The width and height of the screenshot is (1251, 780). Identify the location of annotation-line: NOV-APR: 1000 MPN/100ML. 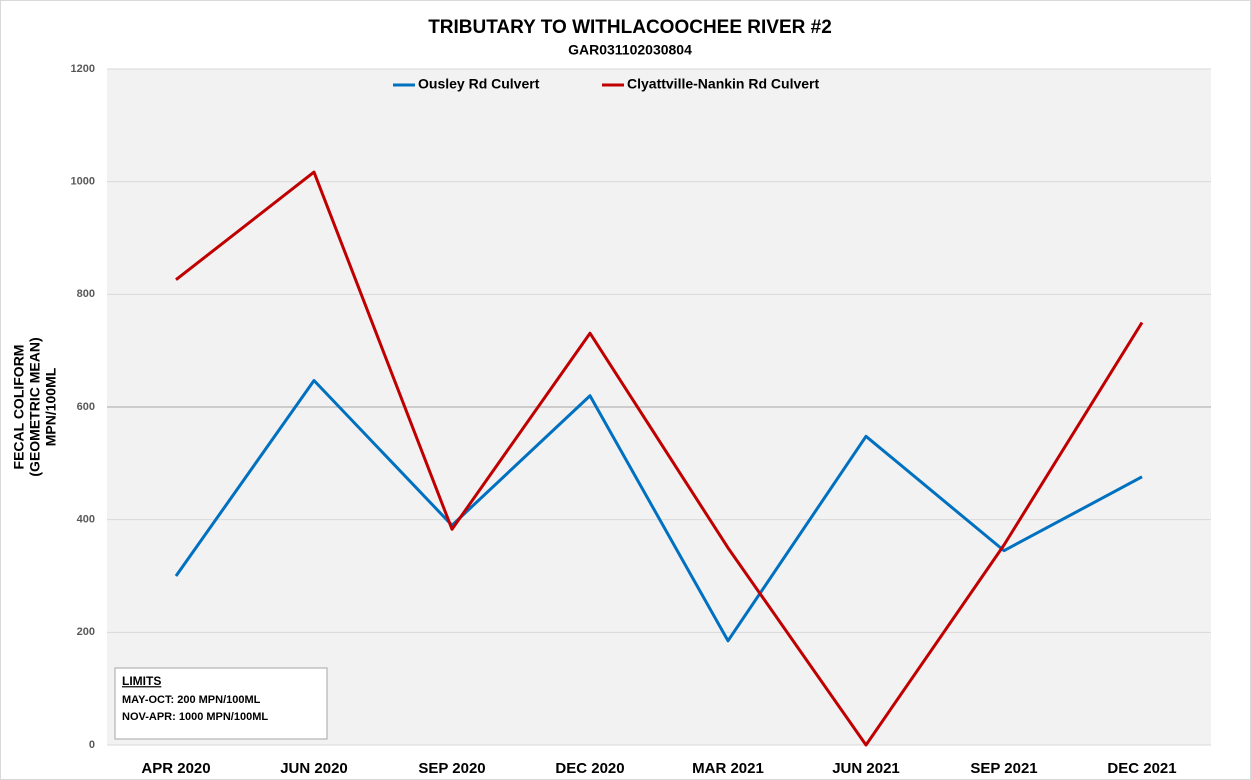
(195, 717).